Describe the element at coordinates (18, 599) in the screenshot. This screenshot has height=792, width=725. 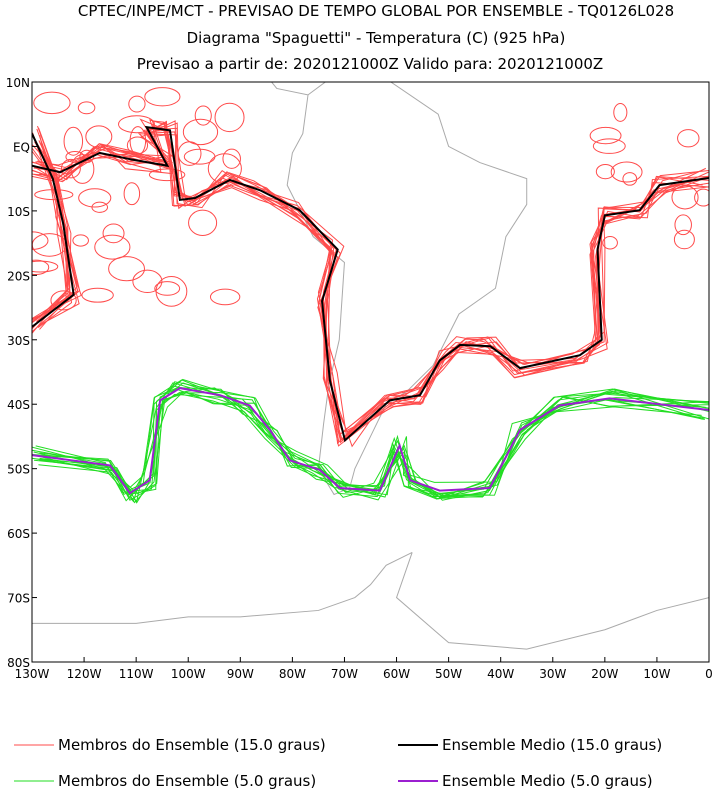
I see `y-tick-label: 70S` at that location.